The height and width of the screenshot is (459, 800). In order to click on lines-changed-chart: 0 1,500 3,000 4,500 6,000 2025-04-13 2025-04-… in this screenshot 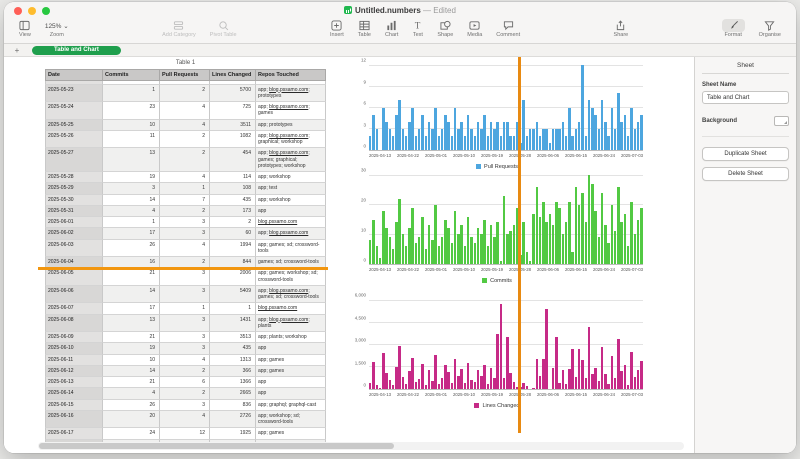, I will do `click(497, 351)`.